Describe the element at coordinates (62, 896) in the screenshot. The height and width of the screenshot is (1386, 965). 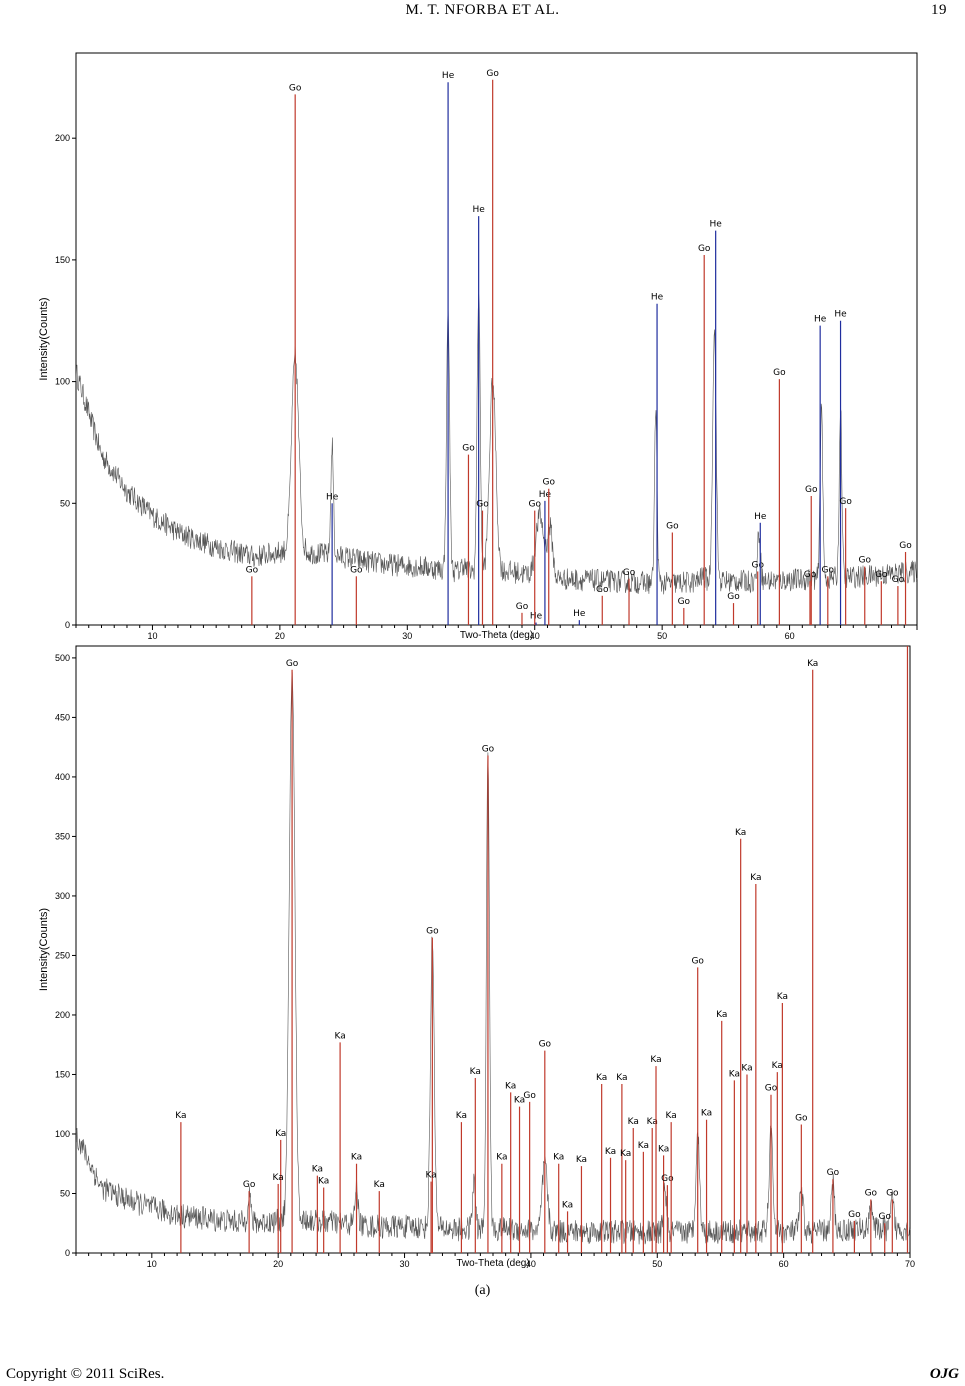
I see `y-tick-label: 300` at that location.